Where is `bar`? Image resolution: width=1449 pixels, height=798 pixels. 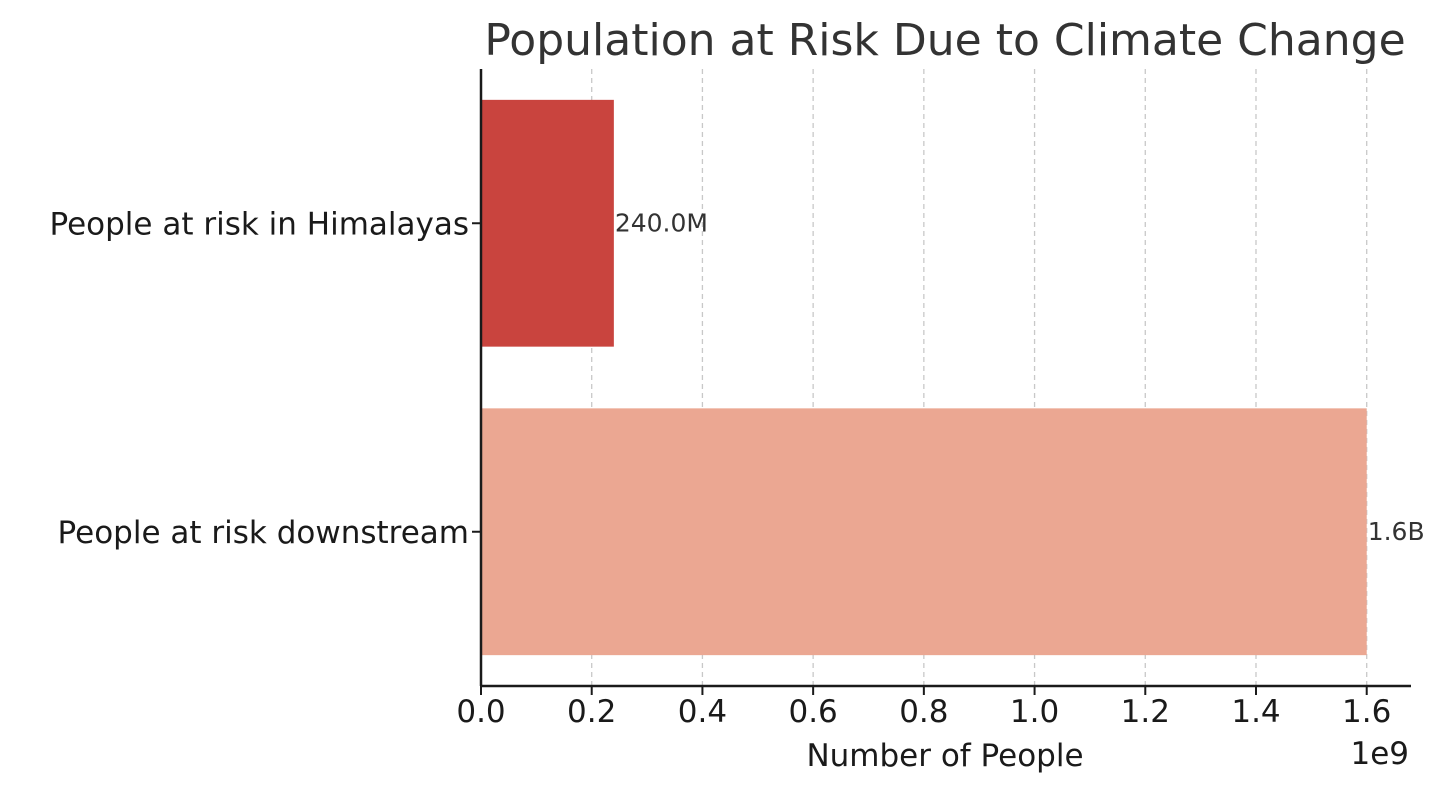
bar is located at coordinates (547, 223).